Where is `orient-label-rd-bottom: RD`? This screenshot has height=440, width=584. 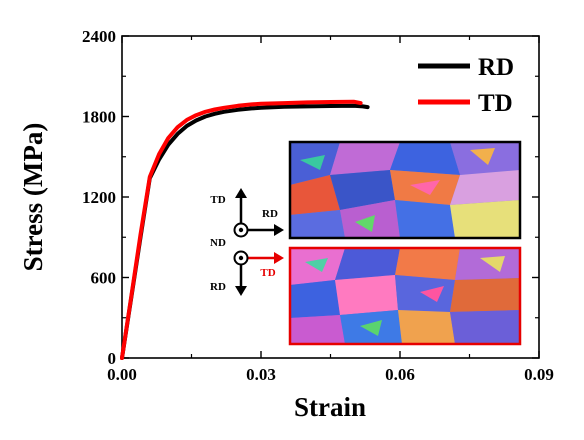
orient-label-rd-bottom: RD is located at coordinates (218, 287).